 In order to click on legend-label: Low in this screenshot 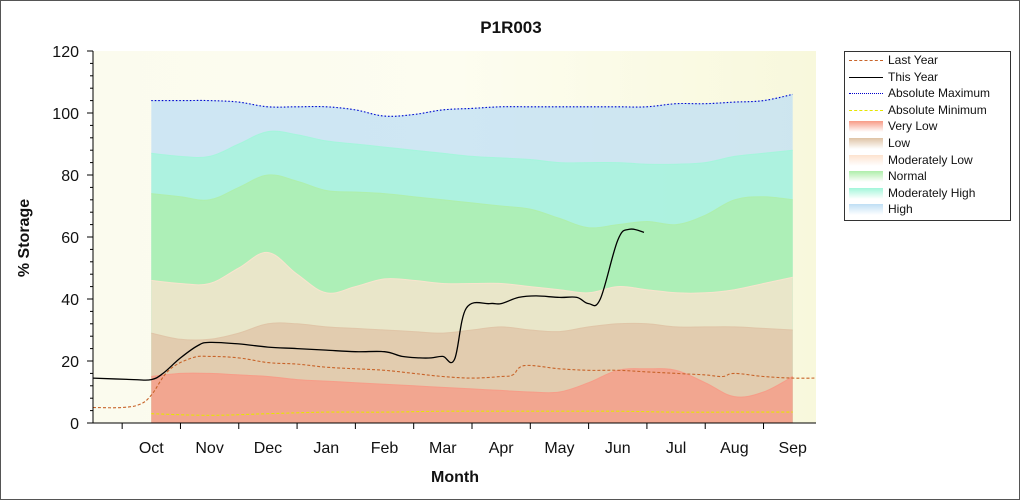, I will do `click(899, 143)`.